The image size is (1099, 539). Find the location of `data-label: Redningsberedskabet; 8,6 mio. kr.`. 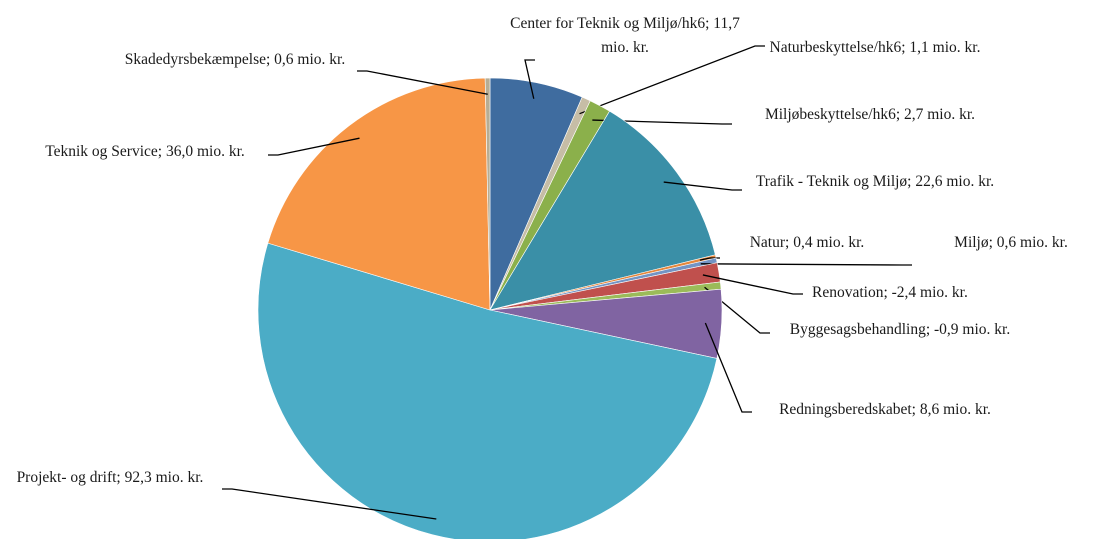

data-label: Redningsberedskabet; 8,6 mio. kr. is located at coordinates (885, 409).